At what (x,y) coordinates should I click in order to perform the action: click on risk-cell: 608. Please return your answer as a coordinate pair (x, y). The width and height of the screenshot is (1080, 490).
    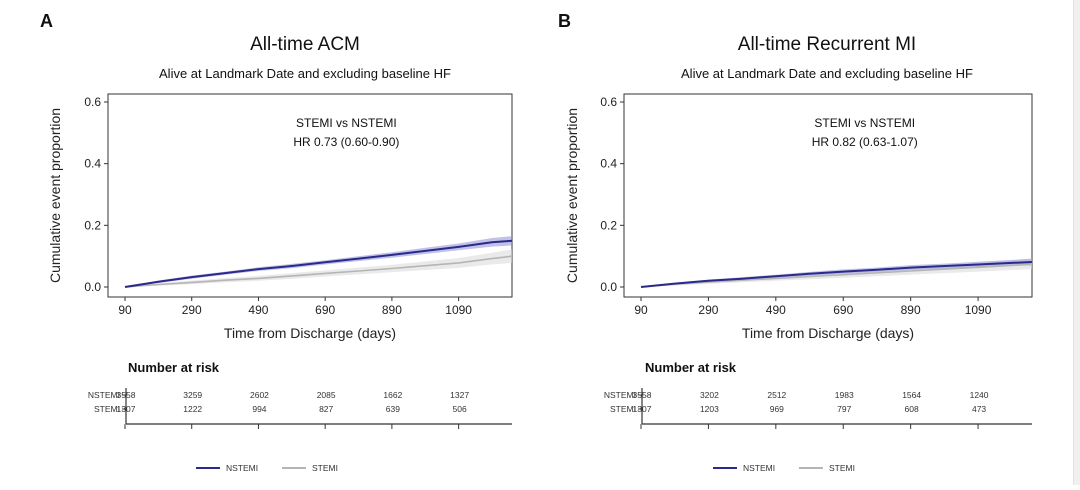
    Looking at the image, I should click on (912, 409).